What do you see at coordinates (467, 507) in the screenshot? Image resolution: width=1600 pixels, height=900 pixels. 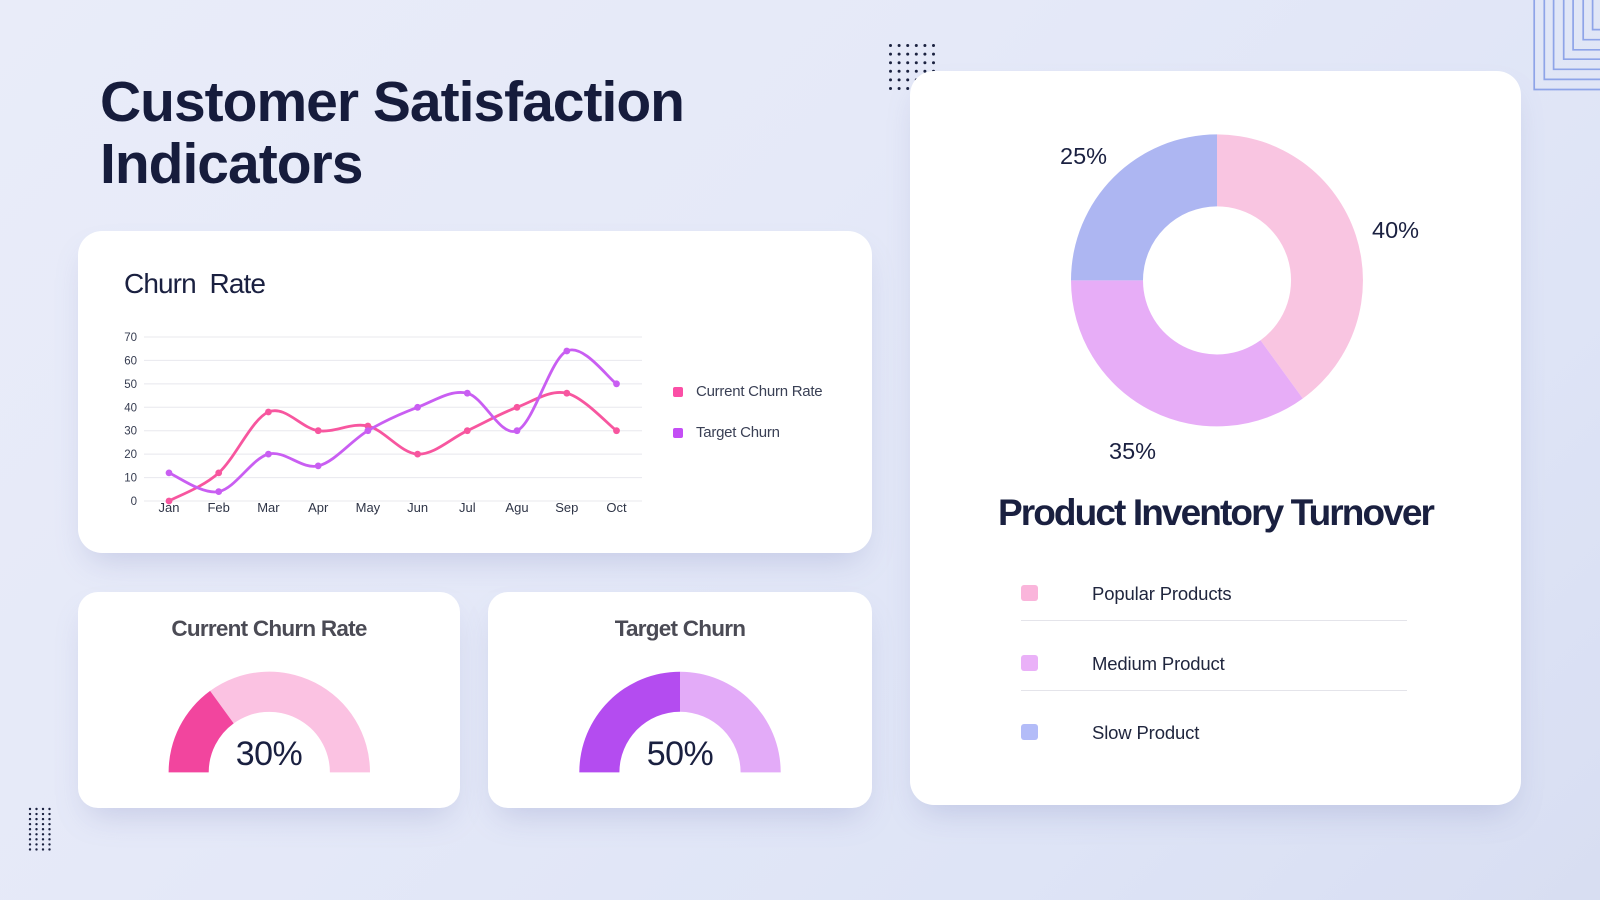 I see `svg-text: Jul` at bounding box center [467, 507].